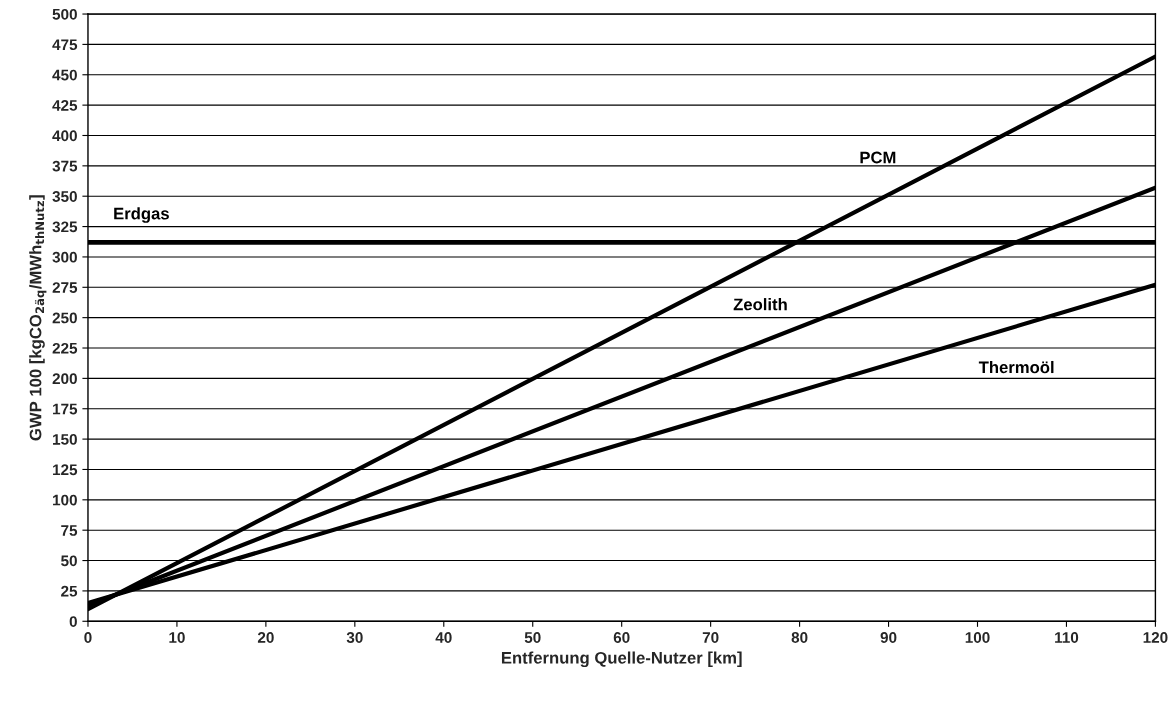  Describe the element at coordinates (69, 561) in the screenshot. I see `y-tick-label: 50` at that location.